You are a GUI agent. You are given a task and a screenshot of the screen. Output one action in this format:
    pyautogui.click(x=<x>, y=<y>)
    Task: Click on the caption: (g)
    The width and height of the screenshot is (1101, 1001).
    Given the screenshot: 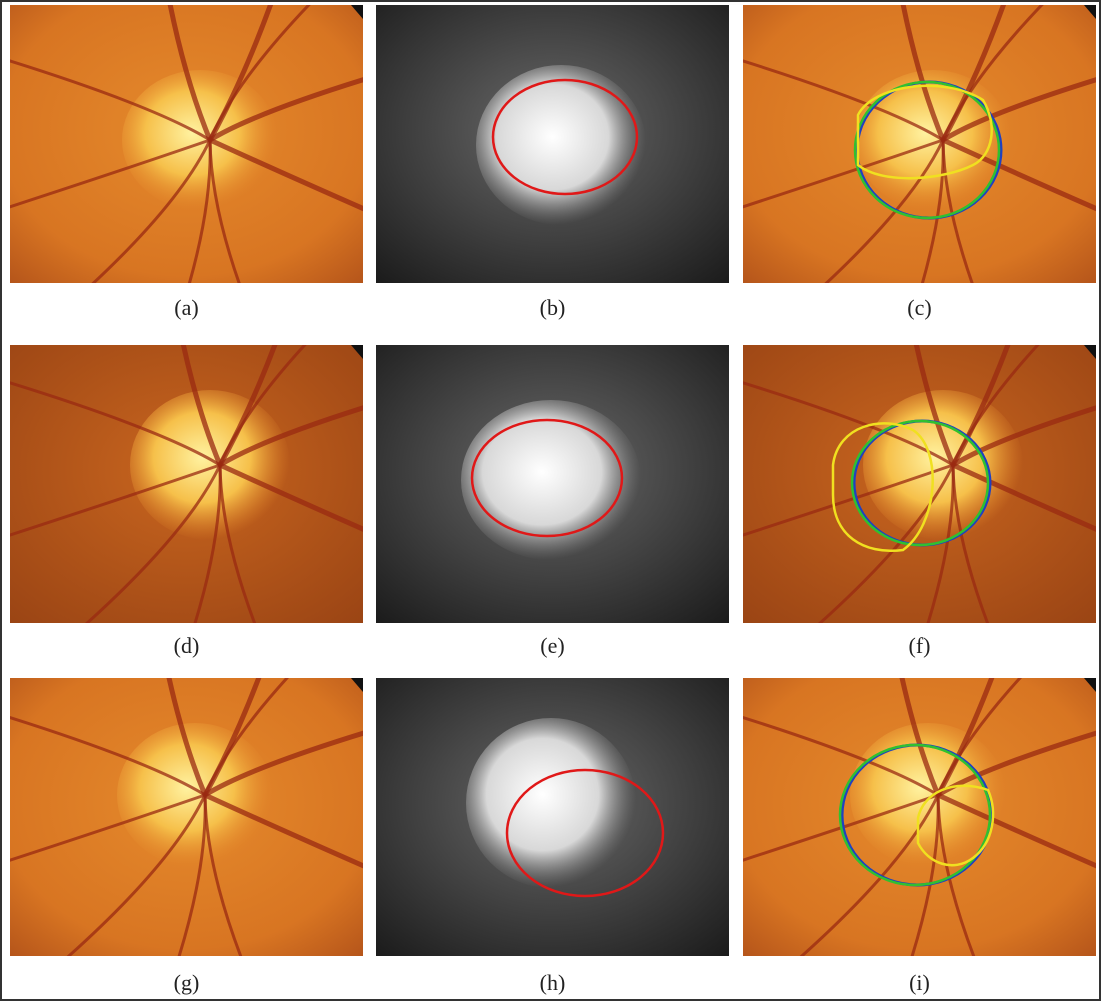 What is the action you would take?
    pyautogui.click(x=187, y=982)
    